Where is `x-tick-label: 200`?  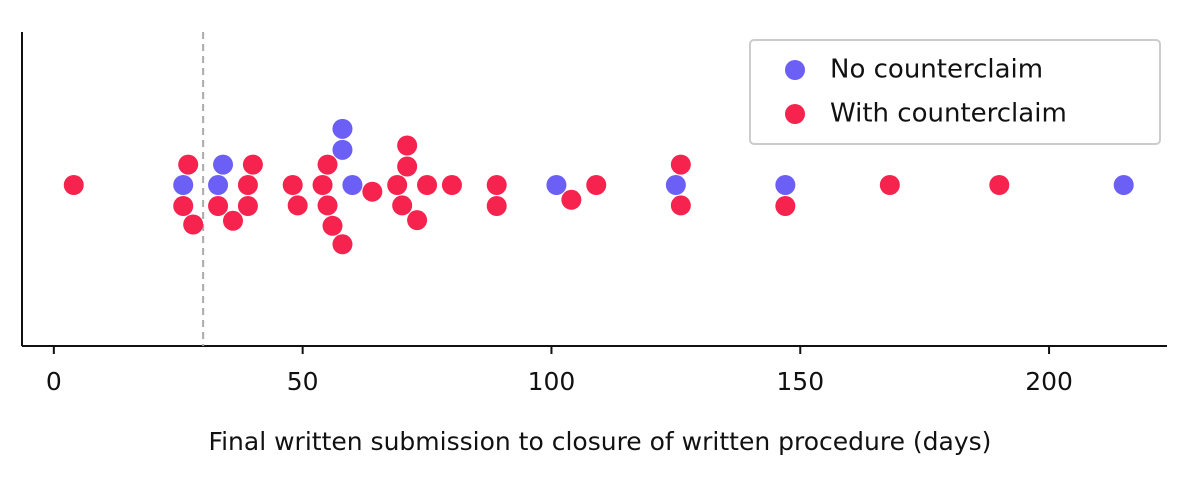
x-tick-label: 200 is located at coordinates (1049, 381).